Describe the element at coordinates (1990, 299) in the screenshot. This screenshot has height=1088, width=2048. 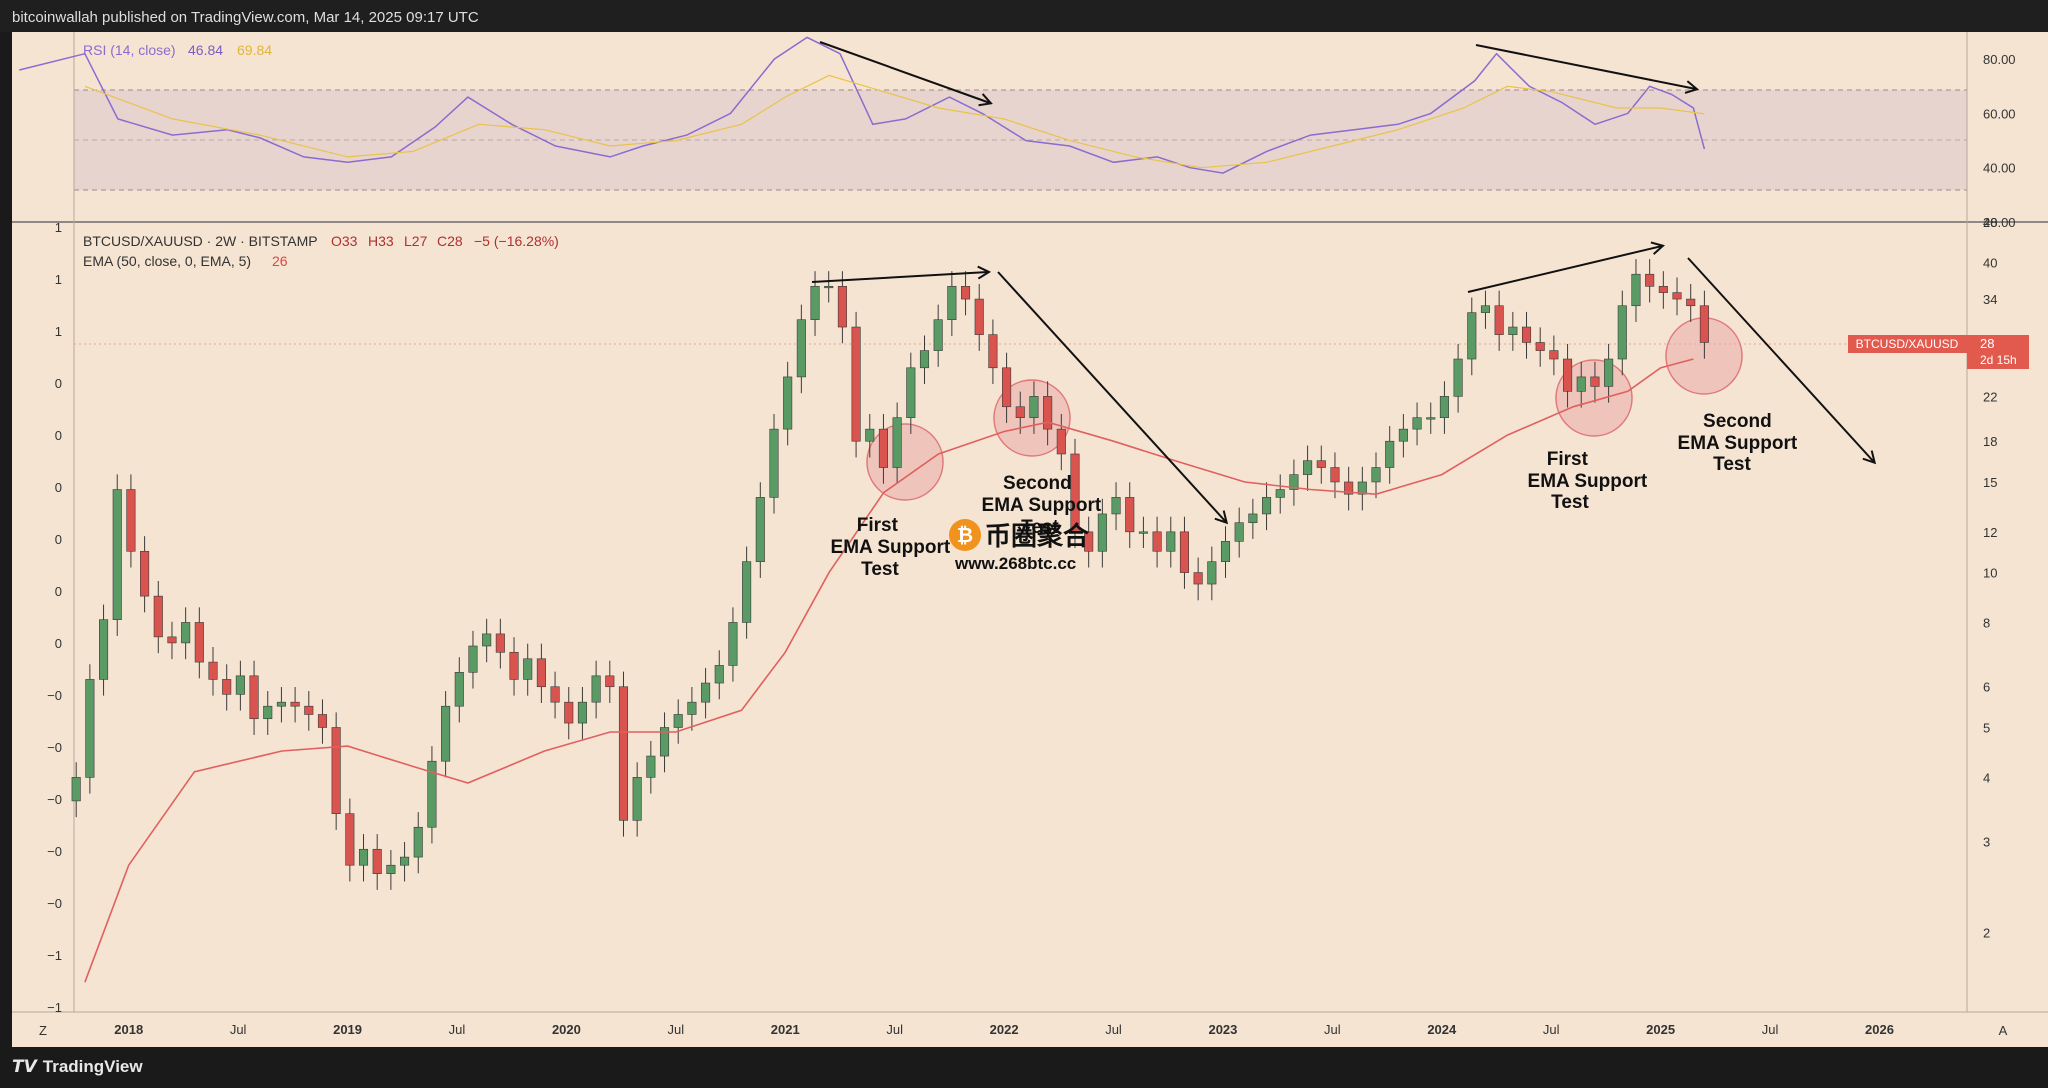
I see `price-tick-label: 34` at that location.